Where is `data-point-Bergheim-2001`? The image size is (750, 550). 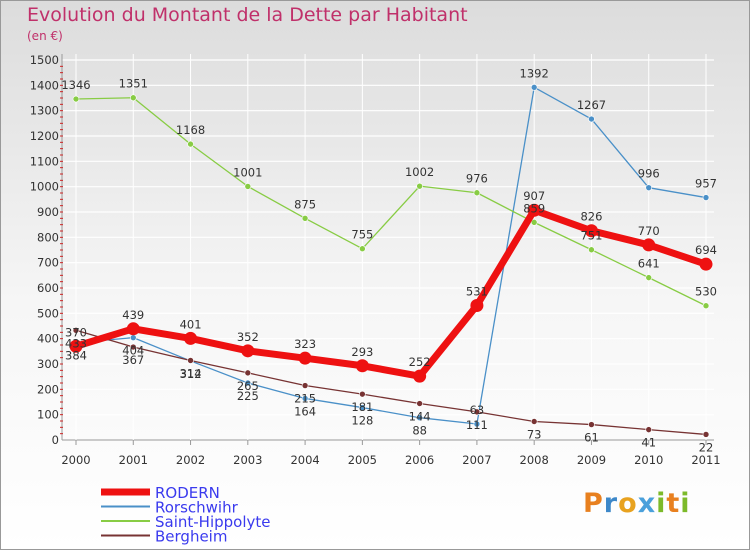
data-point-Bergheim-2001 is located at coordinates (133, 347).